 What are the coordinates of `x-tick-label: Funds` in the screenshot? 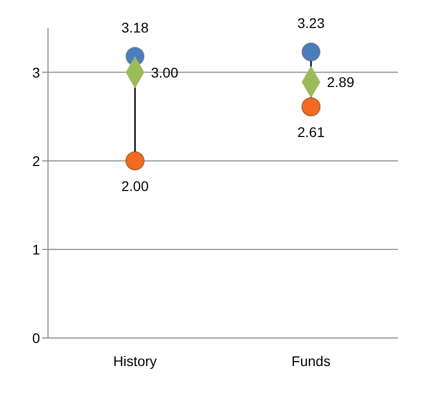 It's located at (311, 360).